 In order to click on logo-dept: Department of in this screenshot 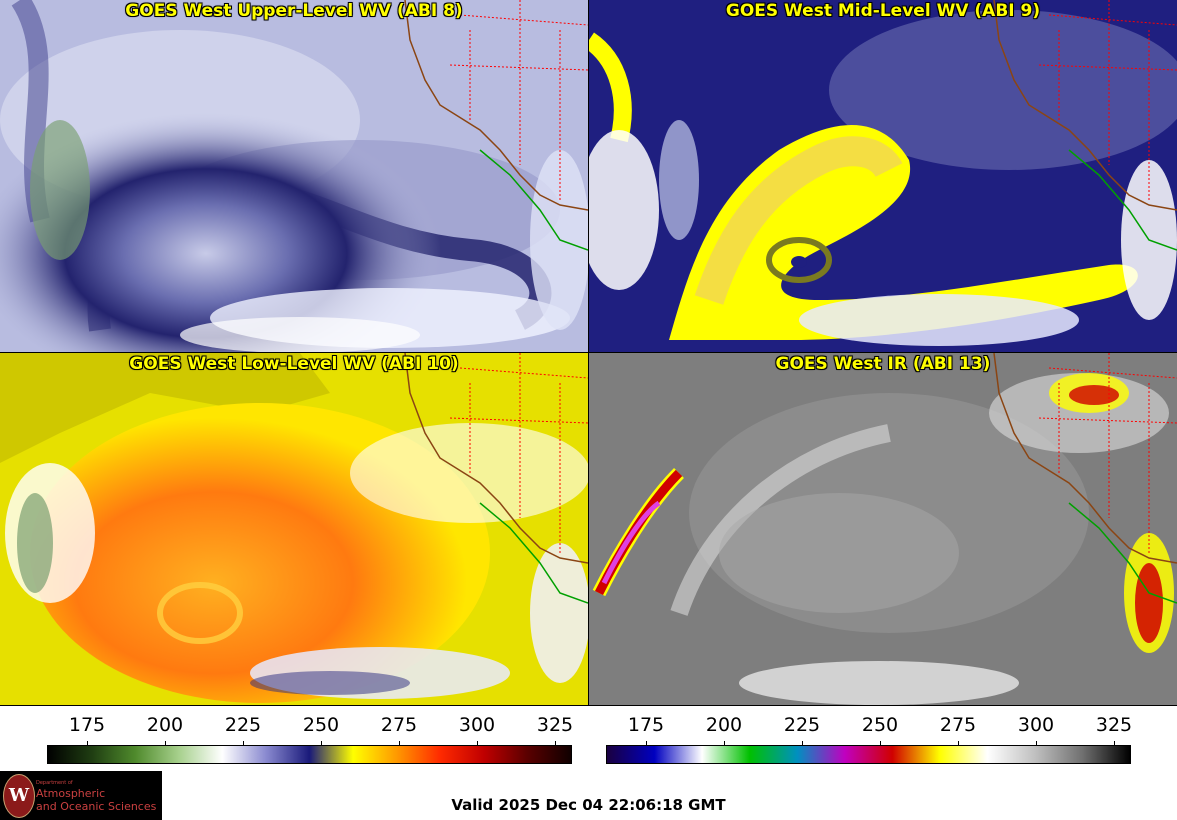, I will do `click(54, 783)`.